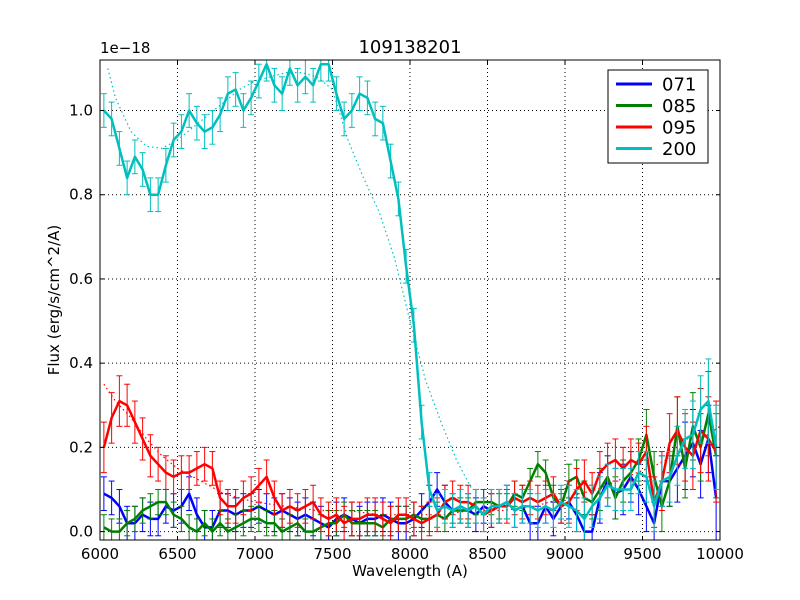 Image resolution: width=800 pixels, height=600 pixels. What do you see at coordinates (679, 128) in the screenshot?
I see `legend-label-095: 095` at bounding box center [679, 128].